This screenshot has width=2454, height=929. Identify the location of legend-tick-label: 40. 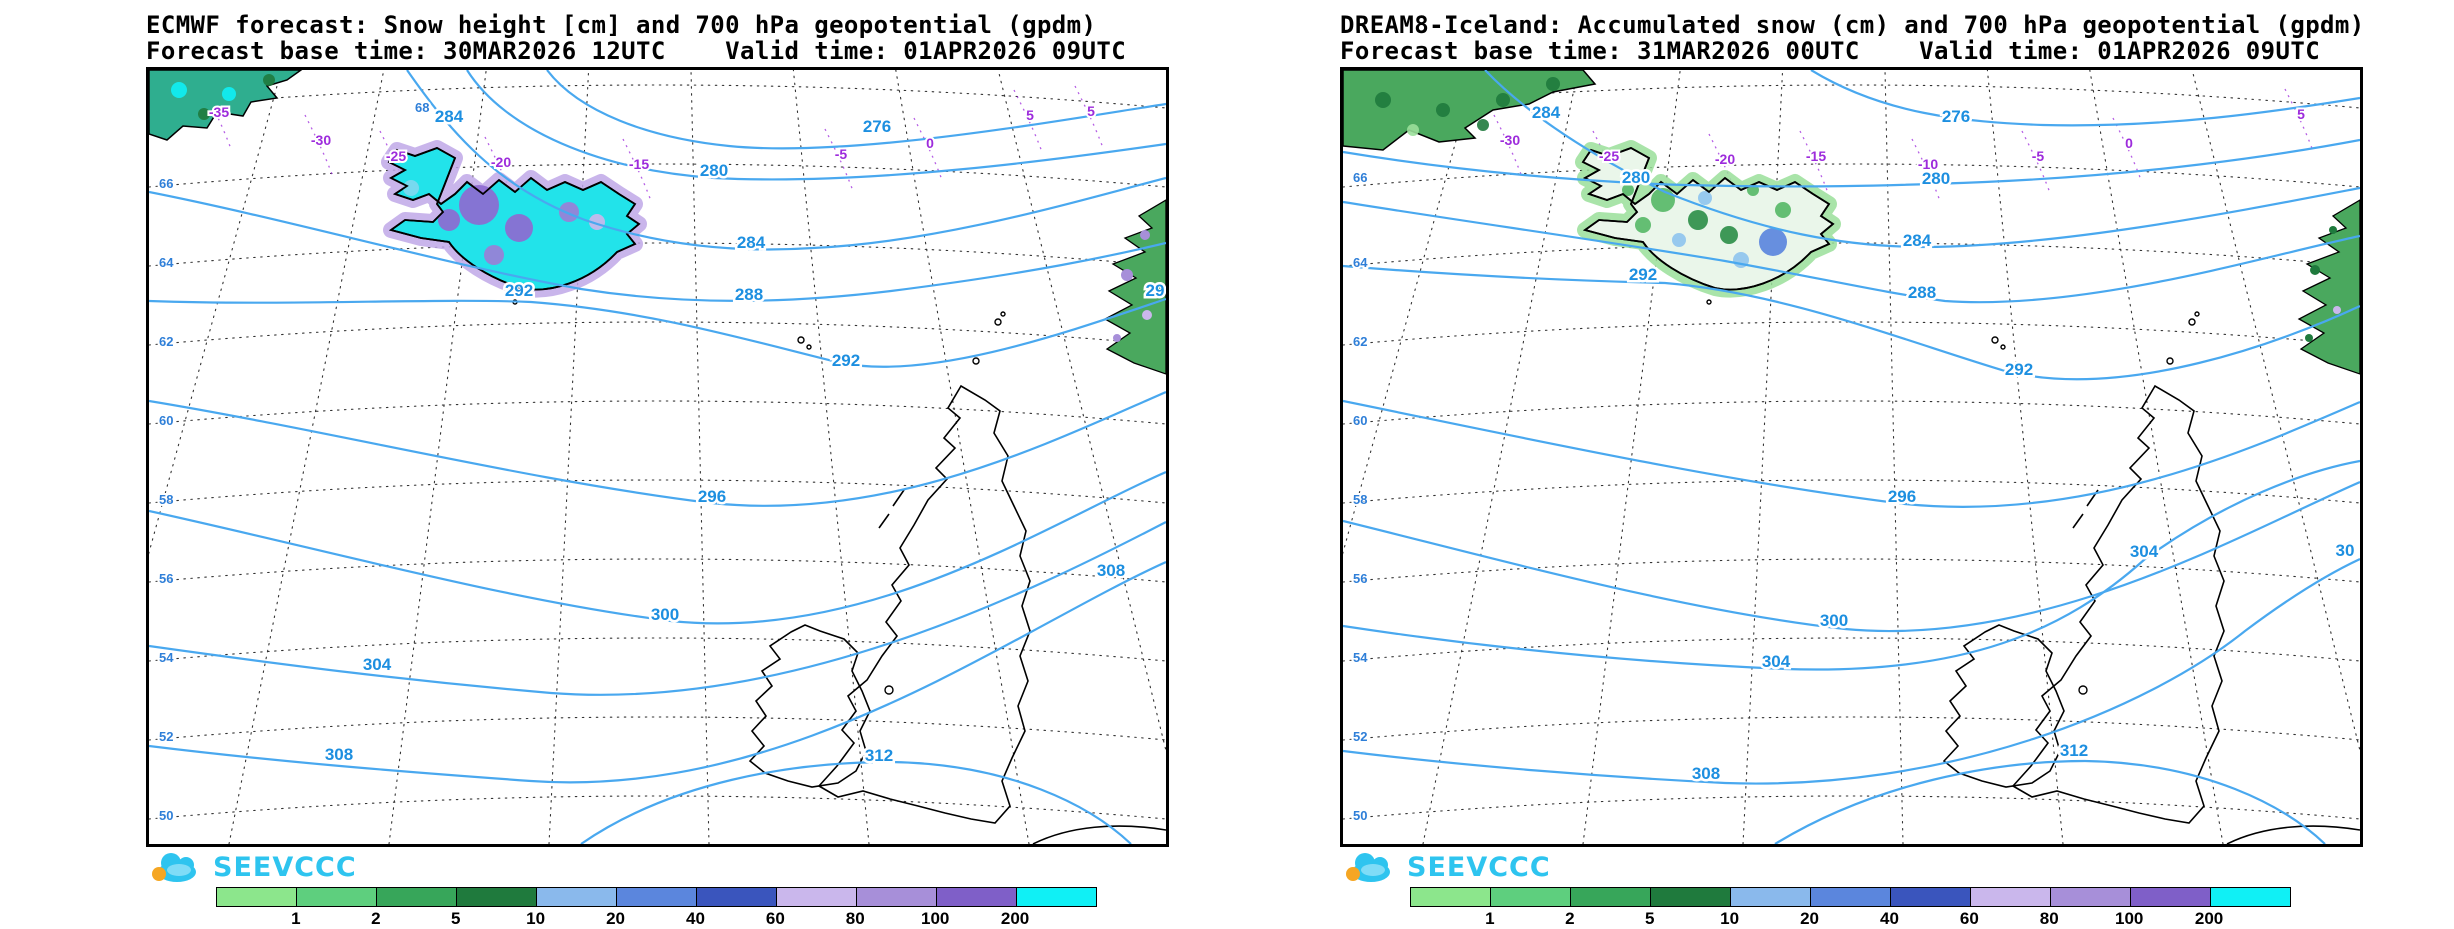
(695, 918).